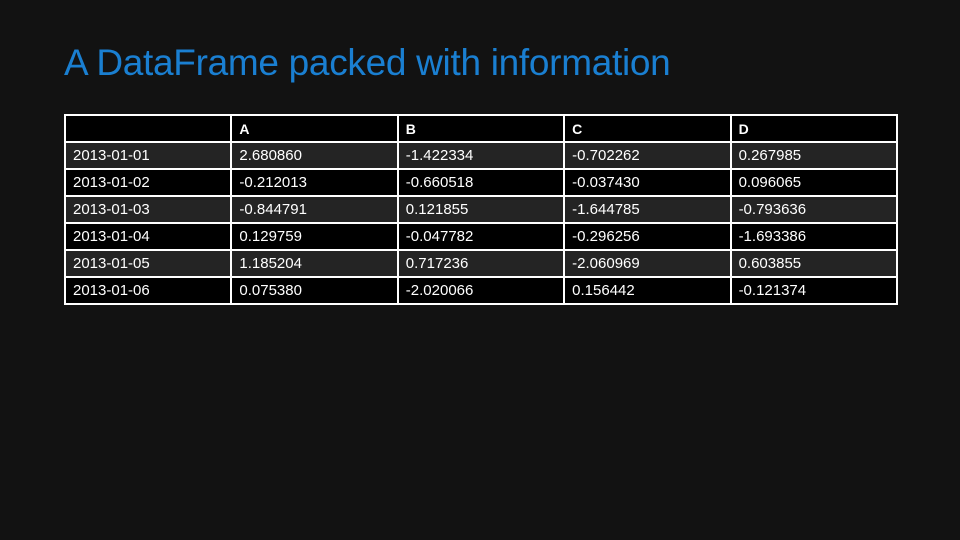 This screenshot has width=960, height=540. What do you see at coordinates (647, 209) in the screenshot?
I see `cell-c: -1.644785` at bounding box center [647, 209].